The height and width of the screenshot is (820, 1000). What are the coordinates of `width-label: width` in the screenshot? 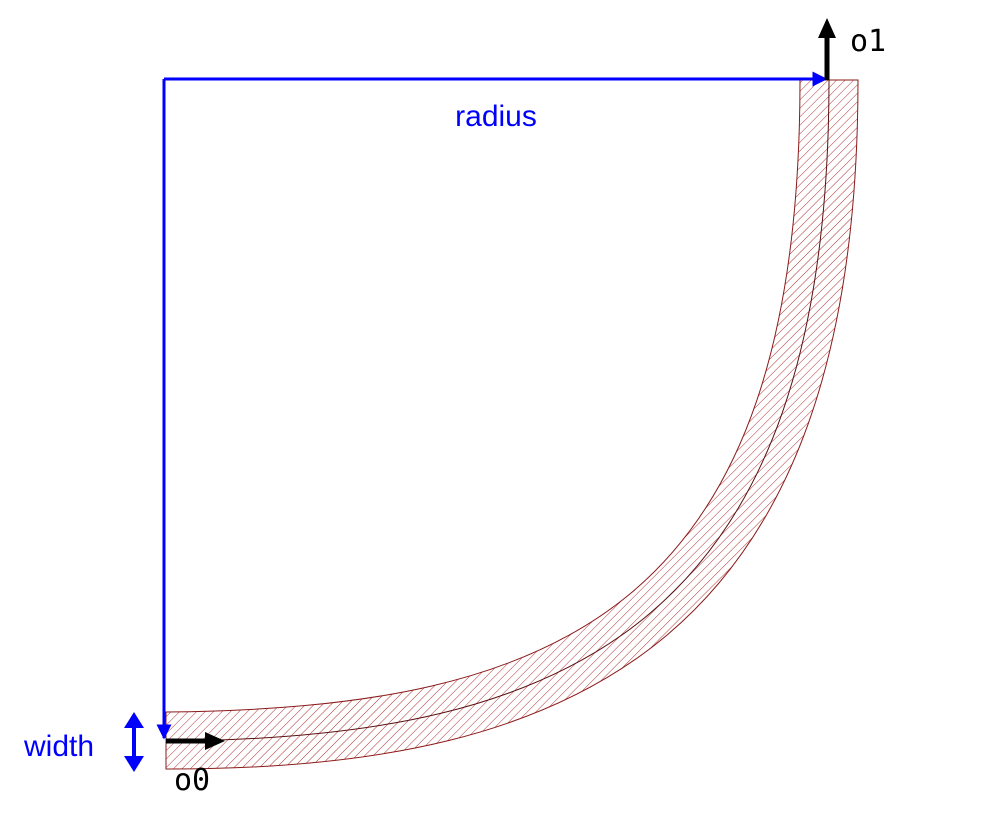 It's located at (58, 746).